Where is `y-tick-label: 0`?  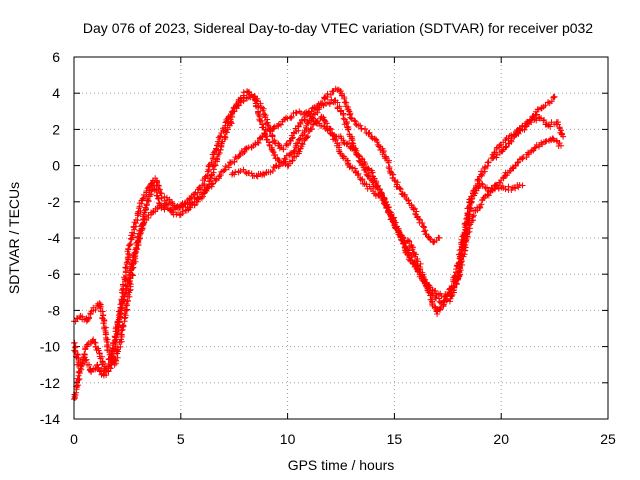
y-tick-label: 0 is located at coordinates (56, 166).